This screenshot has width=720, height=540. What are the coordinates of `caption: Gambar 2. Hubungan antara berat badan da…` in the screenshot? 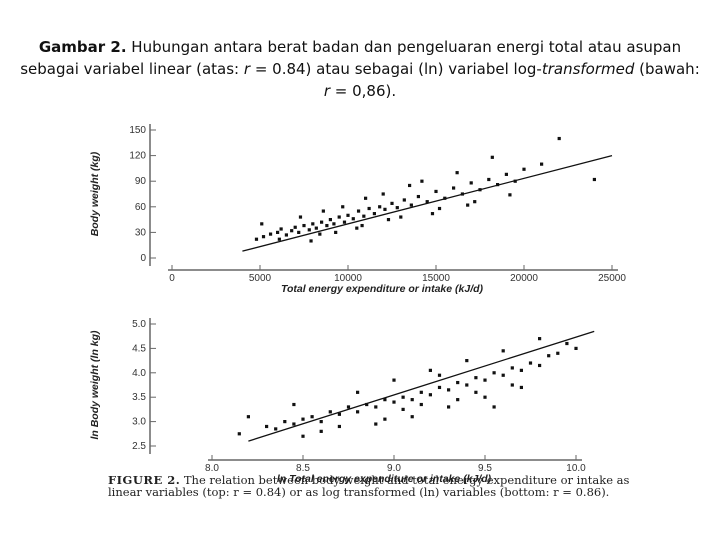 It's located at (360, 69).